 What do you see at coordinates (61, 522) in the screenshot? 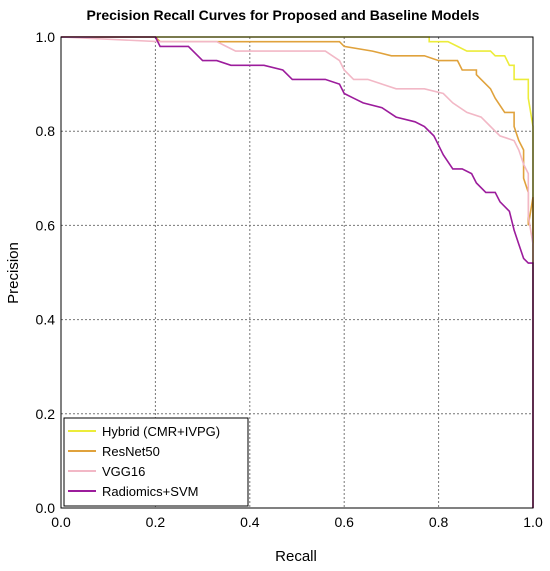
I see `x-tick-label: 0.0` at bounding box center [61, 522].